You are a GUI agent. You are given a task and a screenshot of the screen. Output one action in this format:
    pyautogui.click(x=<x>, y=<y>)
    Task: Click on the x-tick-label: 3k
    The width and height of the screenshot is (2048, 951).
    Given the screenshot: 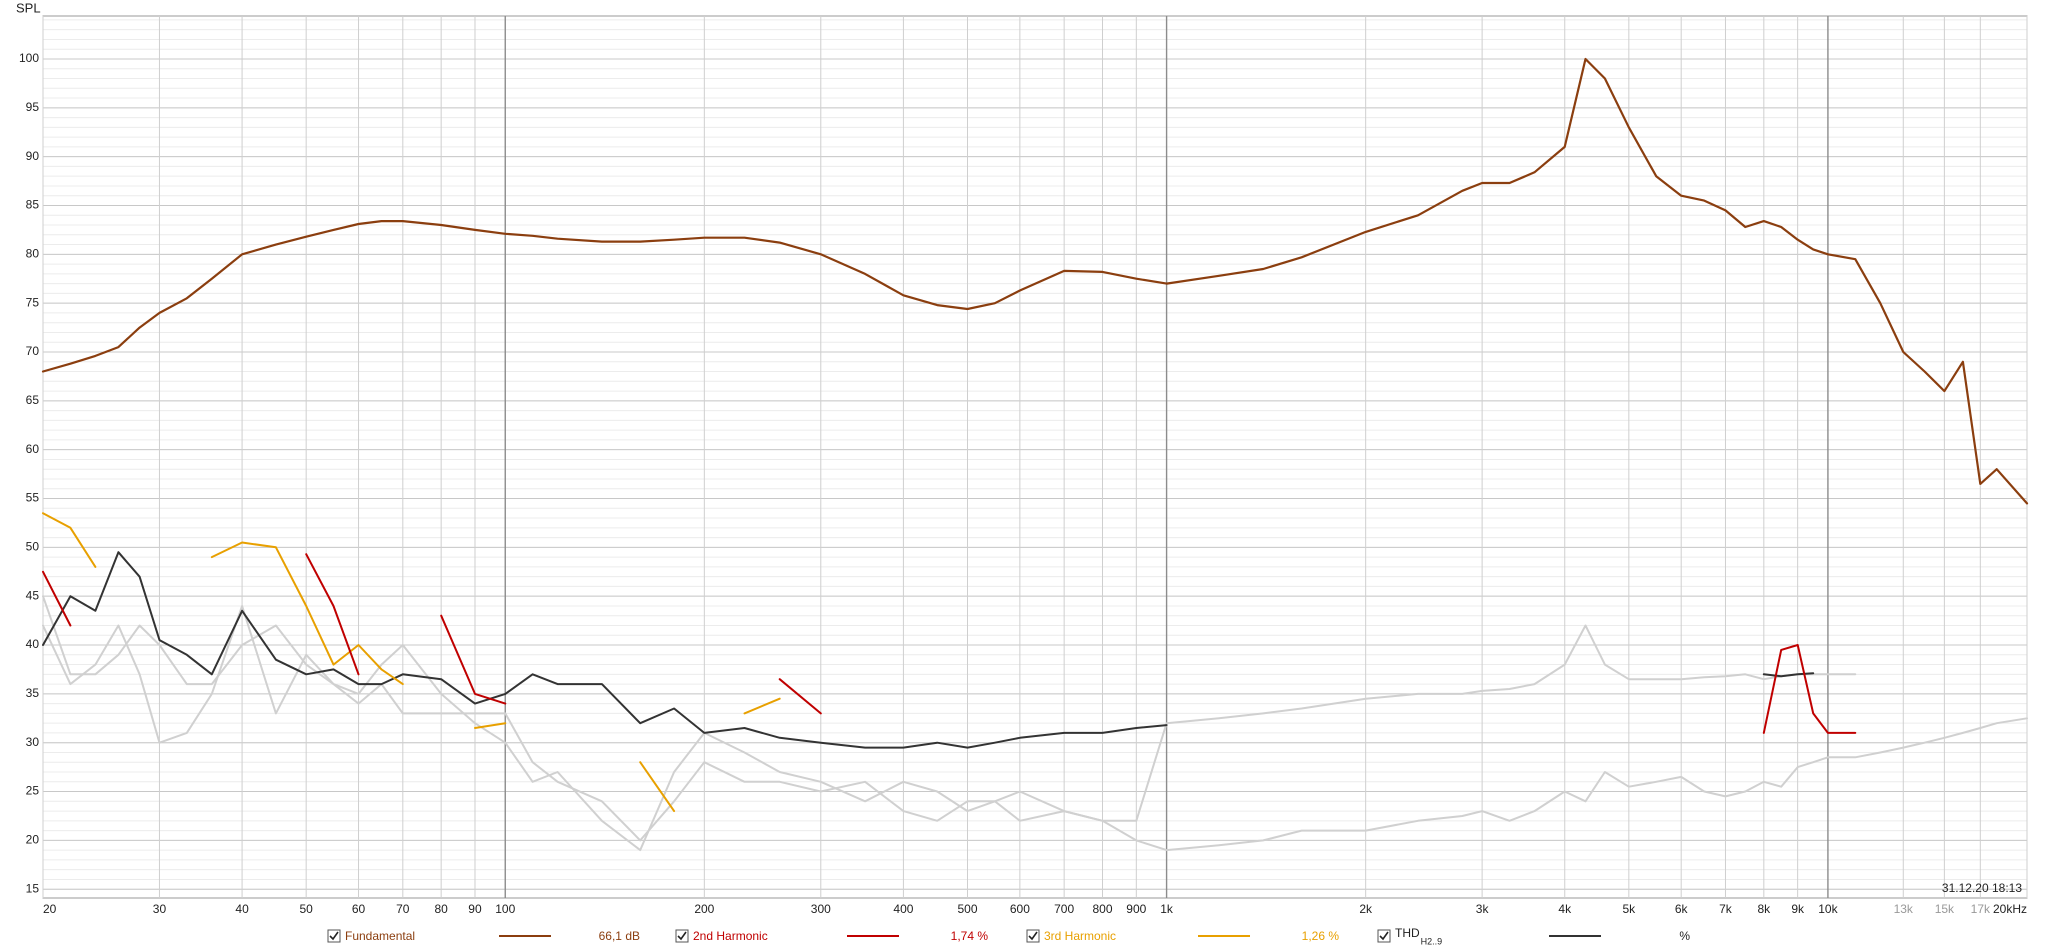 What is the action you would take?
    pyautogui.click(x=1483, y=909)
    